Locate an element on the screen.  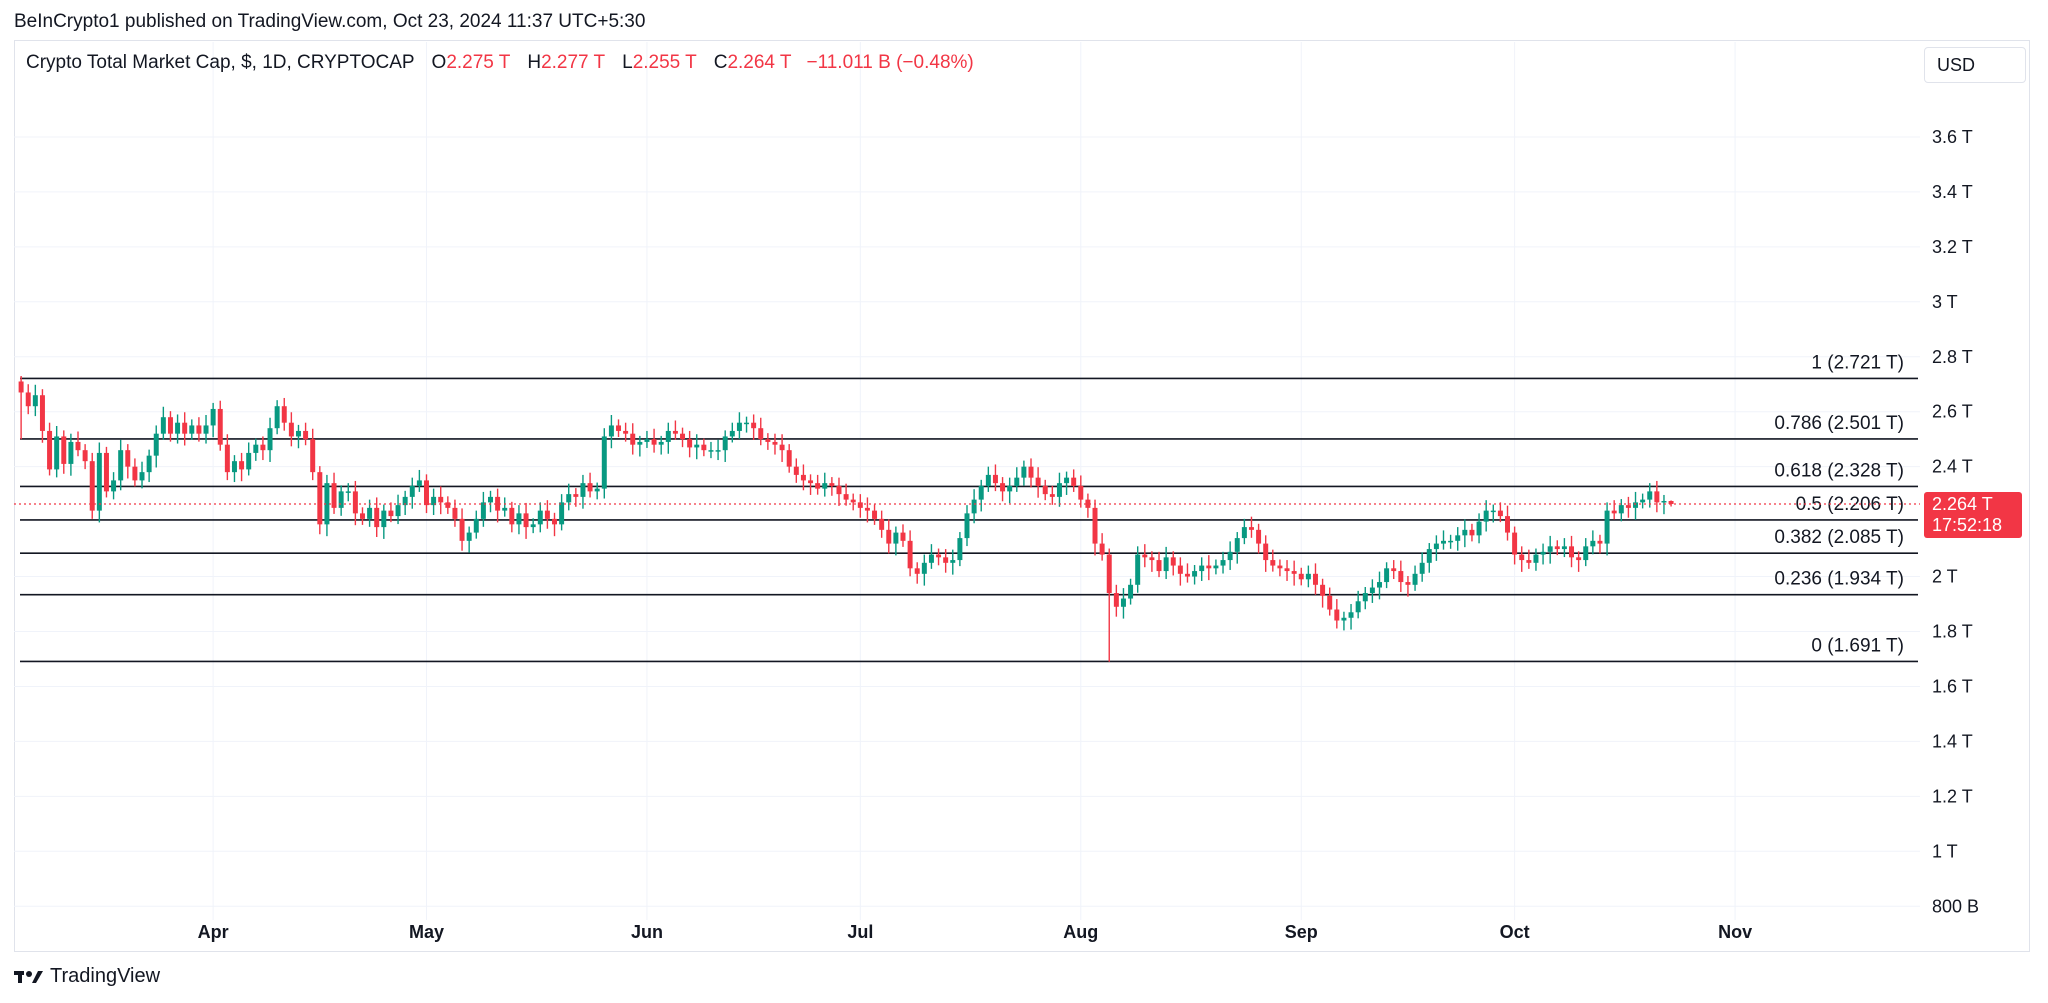
footer-brand: TradingView is located at coordinates (87, 976).